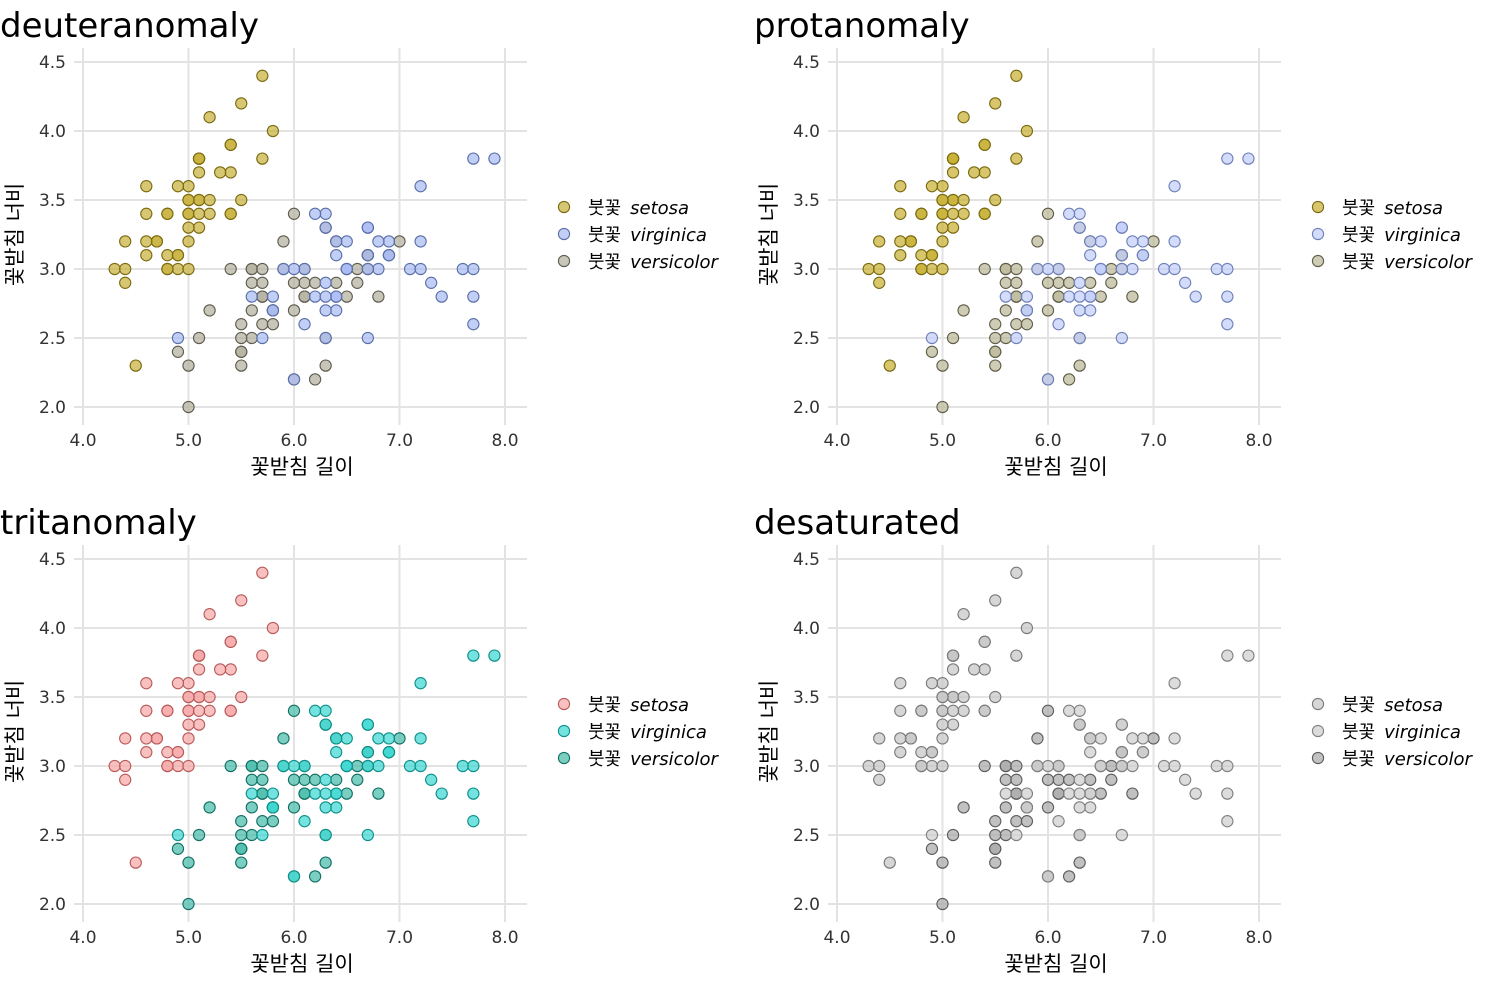  What do you see at coordinates (1392, 705) in the screenshot?
I see `legend-label-setosa: 붓꽃 setosa` at bounding box center [1392, 705].